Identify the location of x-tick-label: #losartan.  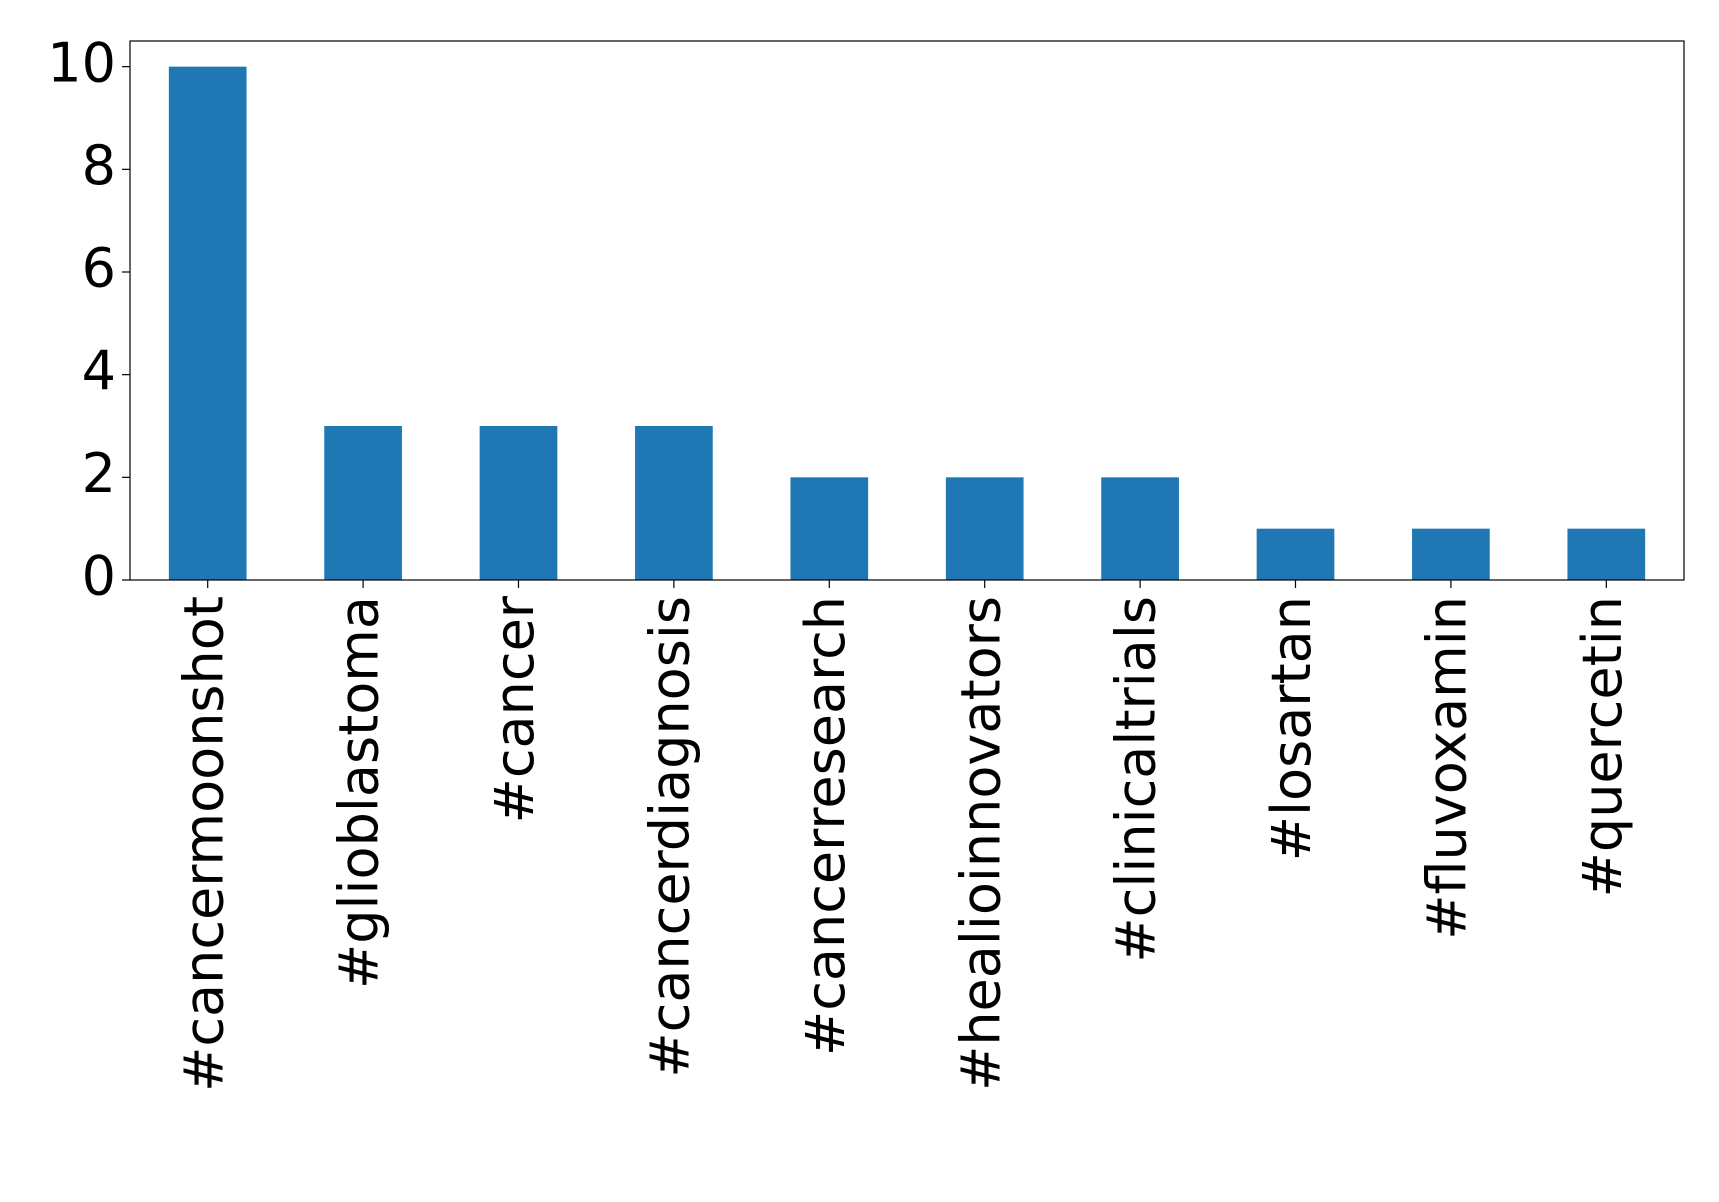
(1291, 728).